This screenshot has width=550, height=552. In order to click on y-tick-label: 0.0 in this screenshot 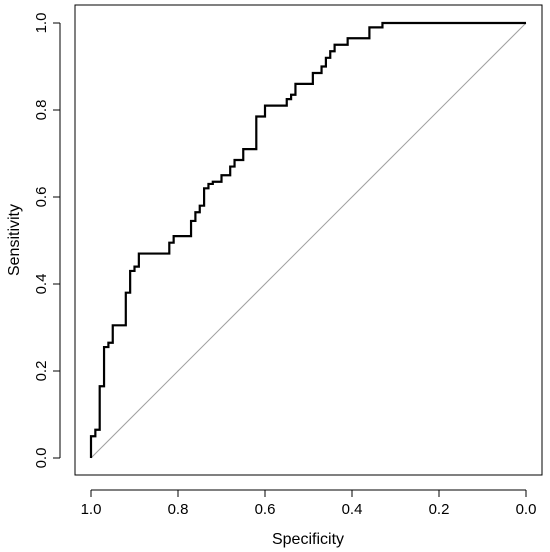, I will do `click(41, 458)`.